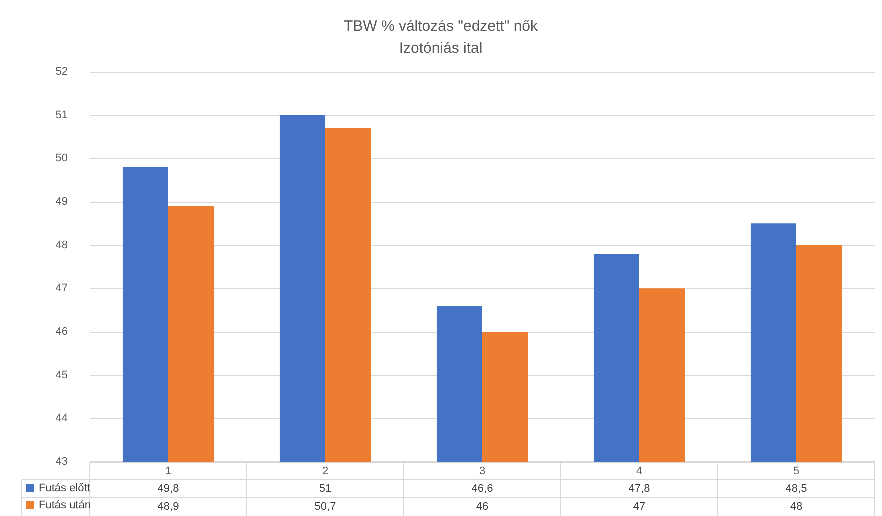 This screenshot has width=882, height=516. What do you see at coordinates (325, 472) in the screenshot?
I see `x-tick-label: 2` at bounding box center [325, 472].